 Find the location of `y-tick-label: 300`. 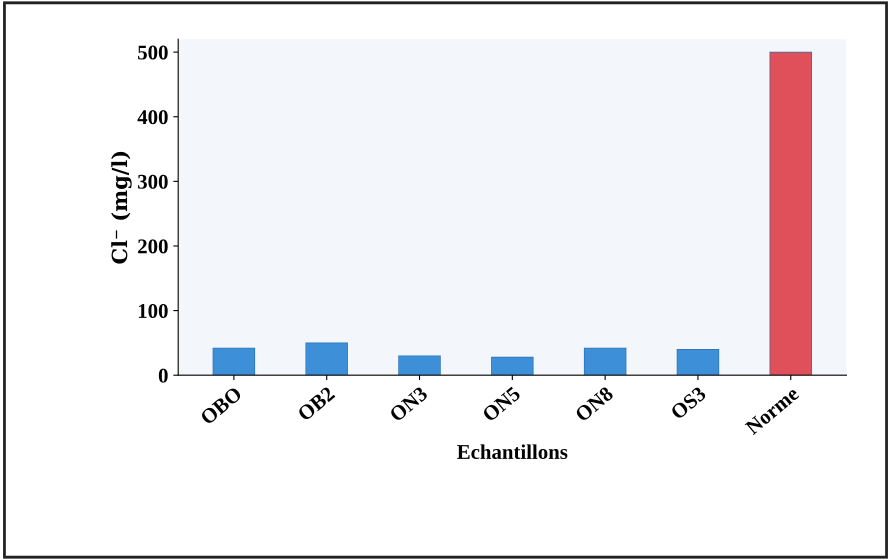

y-tick-label: 300 is located at coordinates (153, 181).